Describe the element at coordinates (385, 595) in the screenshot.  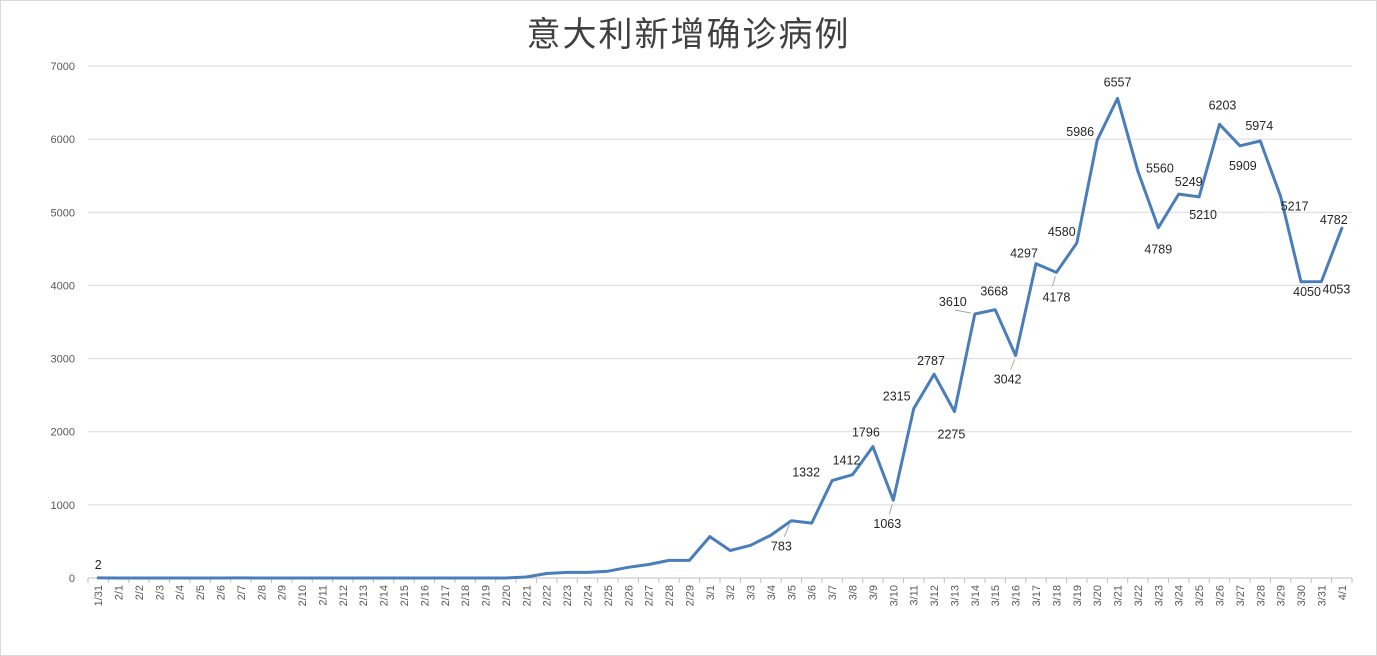
I see `x-tick-label: 2/14` at that location.